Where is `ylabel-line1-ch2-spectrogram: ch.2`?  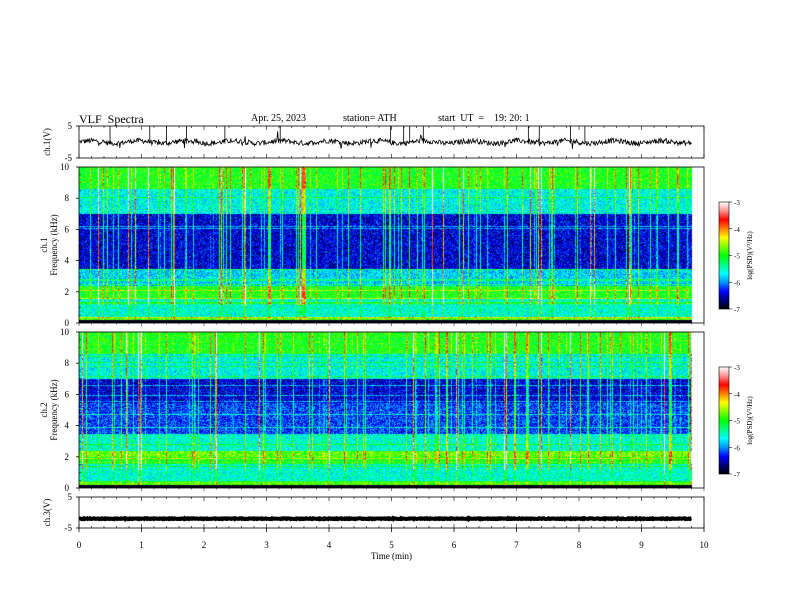
ylabel-line1-ch2-spectrogram: ch.2 is located at coordinates (44, 409).